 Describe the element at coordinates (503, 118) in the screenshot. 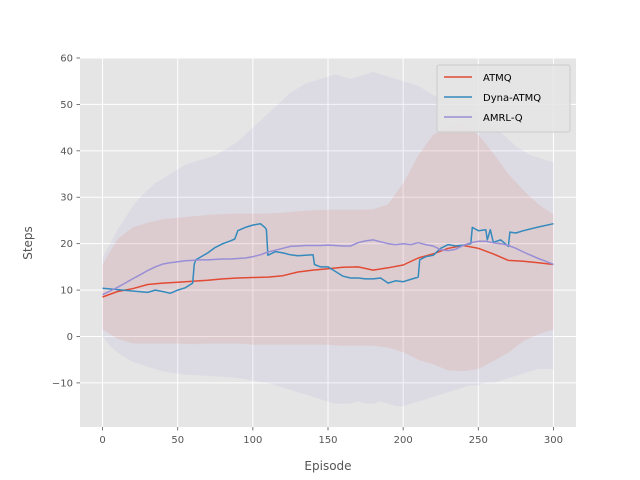

I see `legend-label-amrl-q: AMRL-Q` at that location.